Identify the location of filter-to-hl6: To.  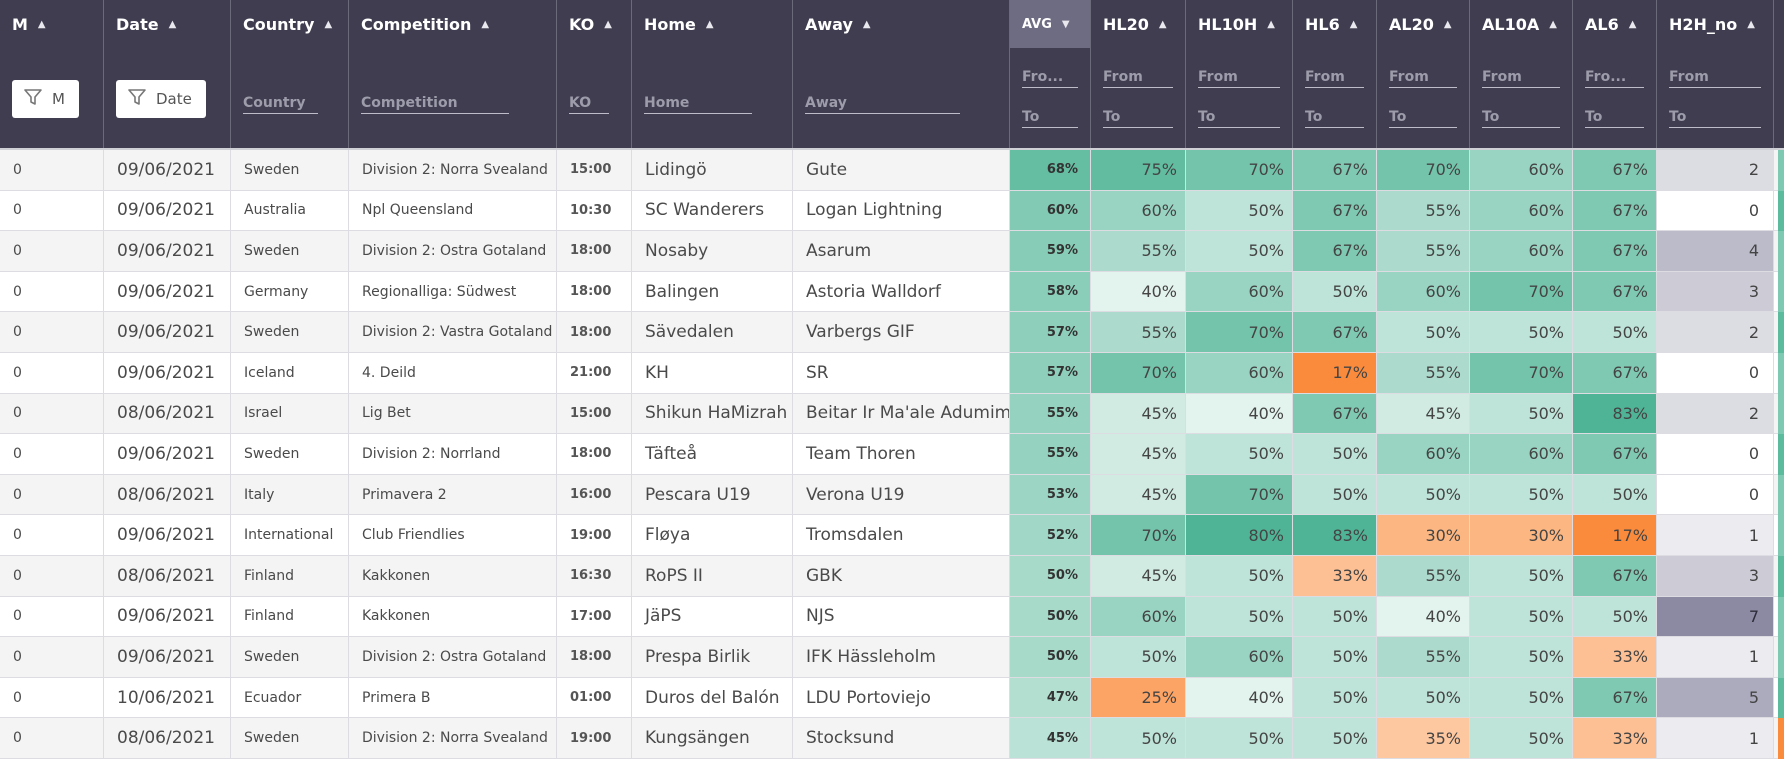
(1334, 115).